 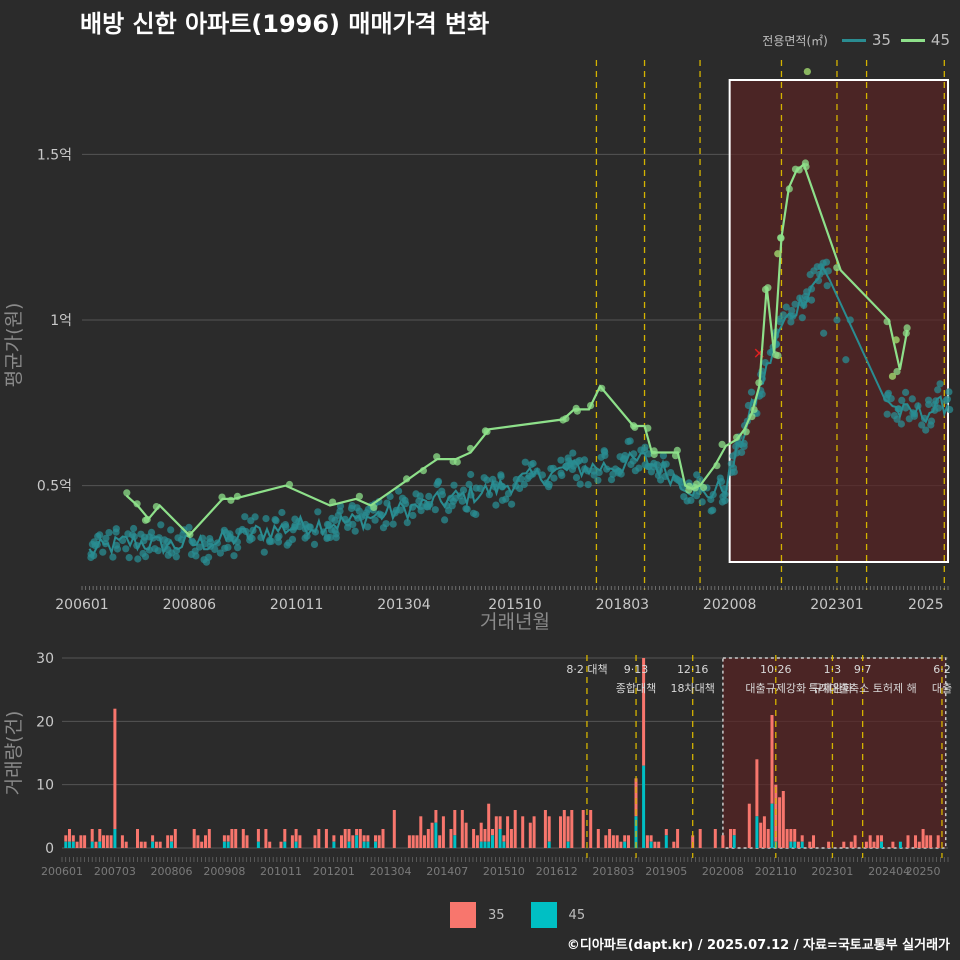 What do you see at coordinates (334, 871) in the screenshot?
I see `volume-x-tick-label: 201201` at bounding box center [334, 871].